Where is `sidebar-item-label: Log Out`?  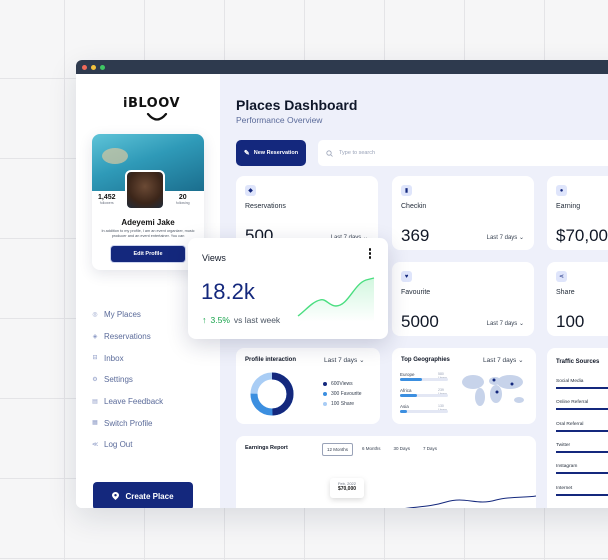 sidebar-item-label: Log Out is located at coordinates (118, 445).